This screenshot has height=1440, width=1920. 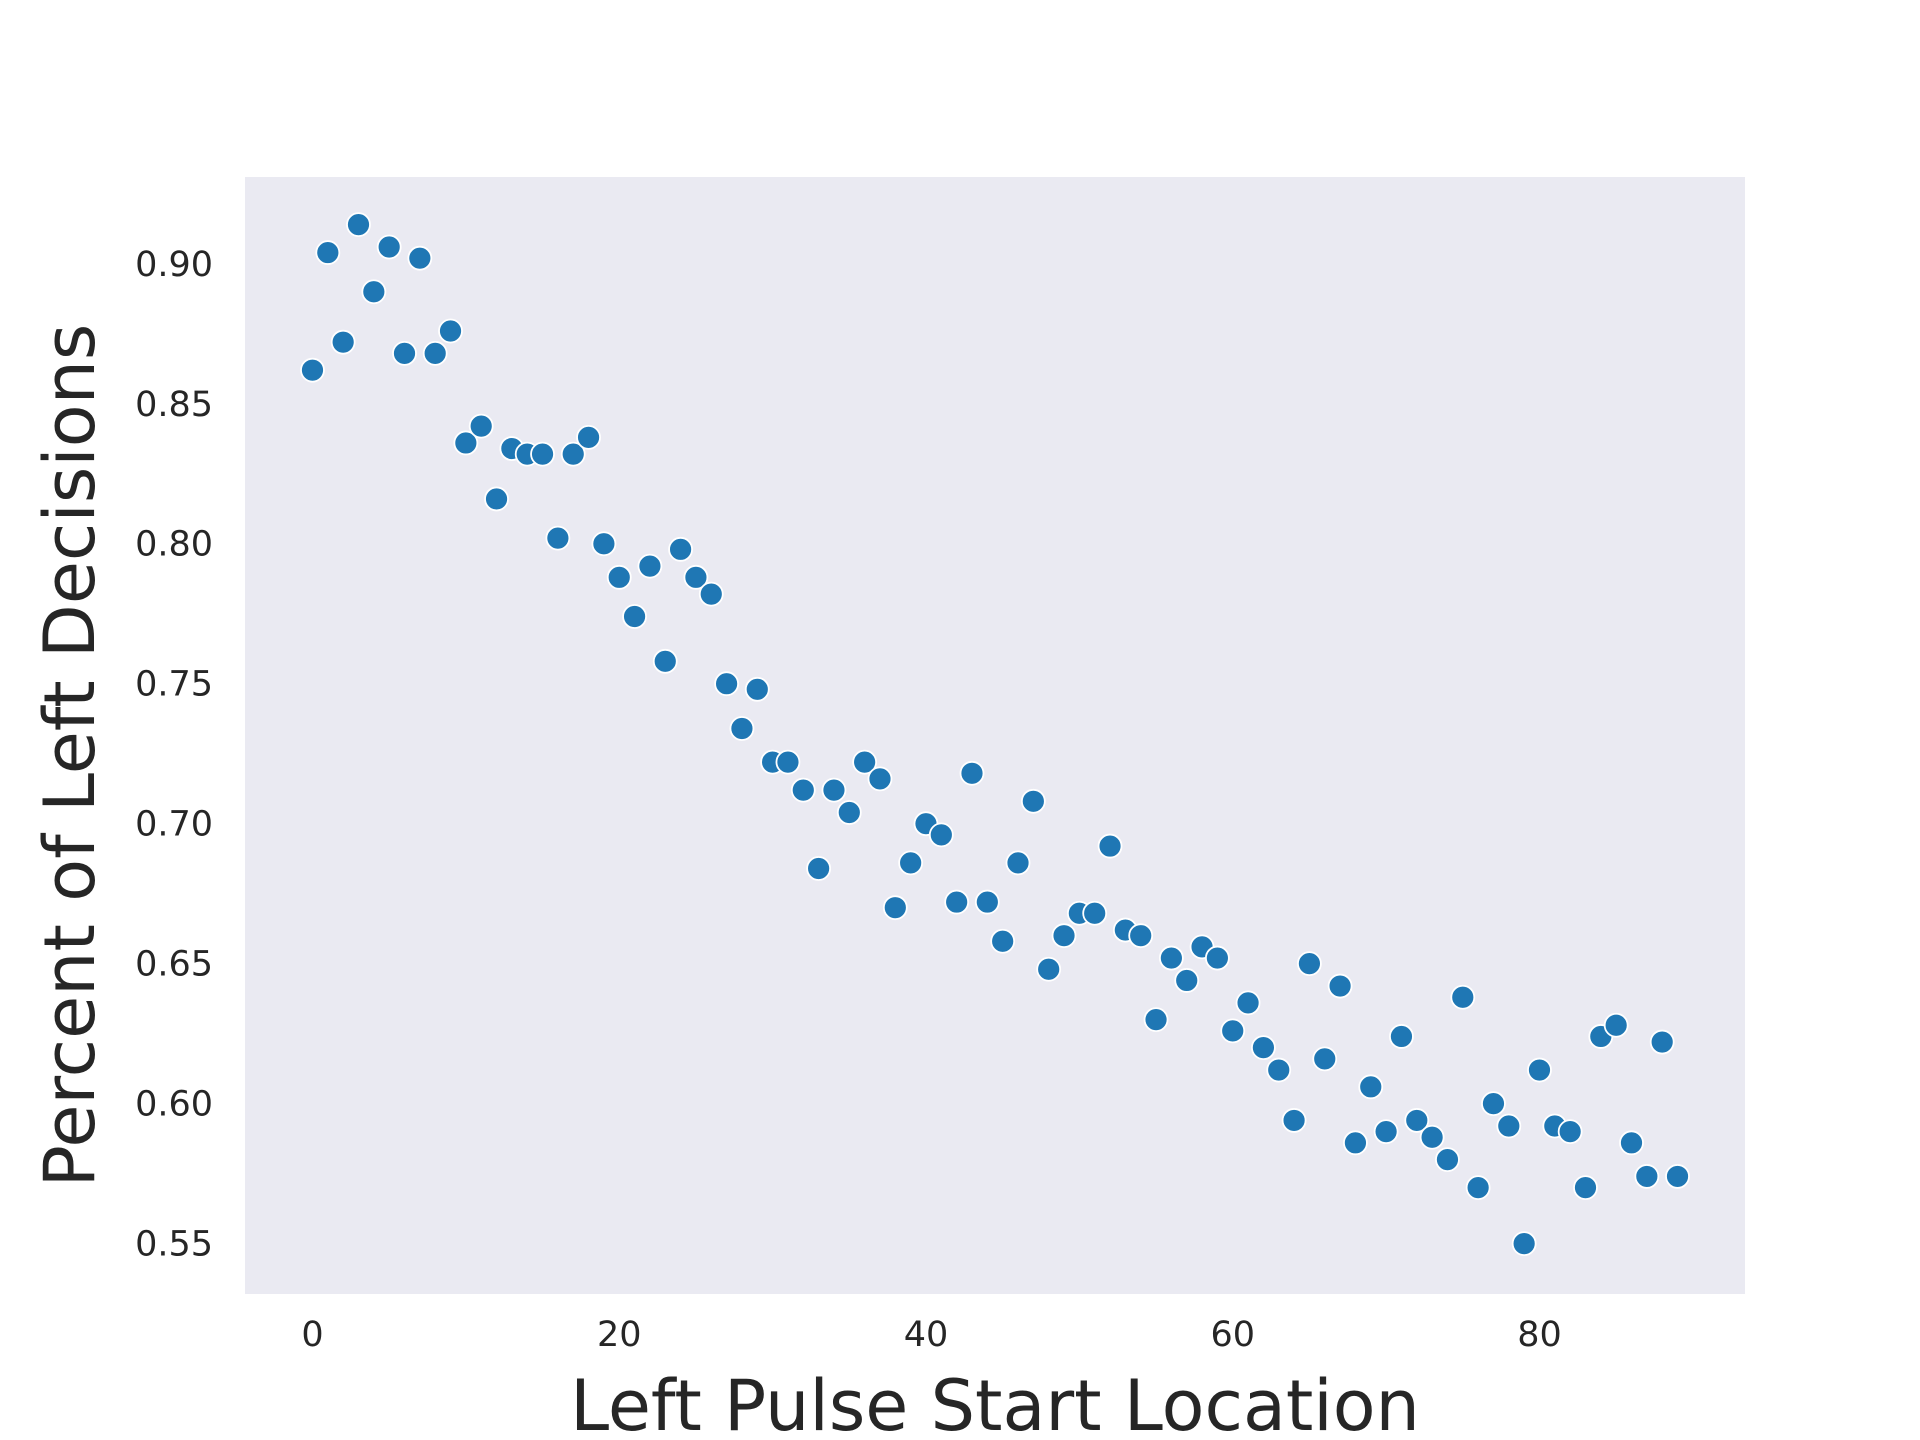 I want to click on y-tick-label: 0.90, so click(x=174, y=265).